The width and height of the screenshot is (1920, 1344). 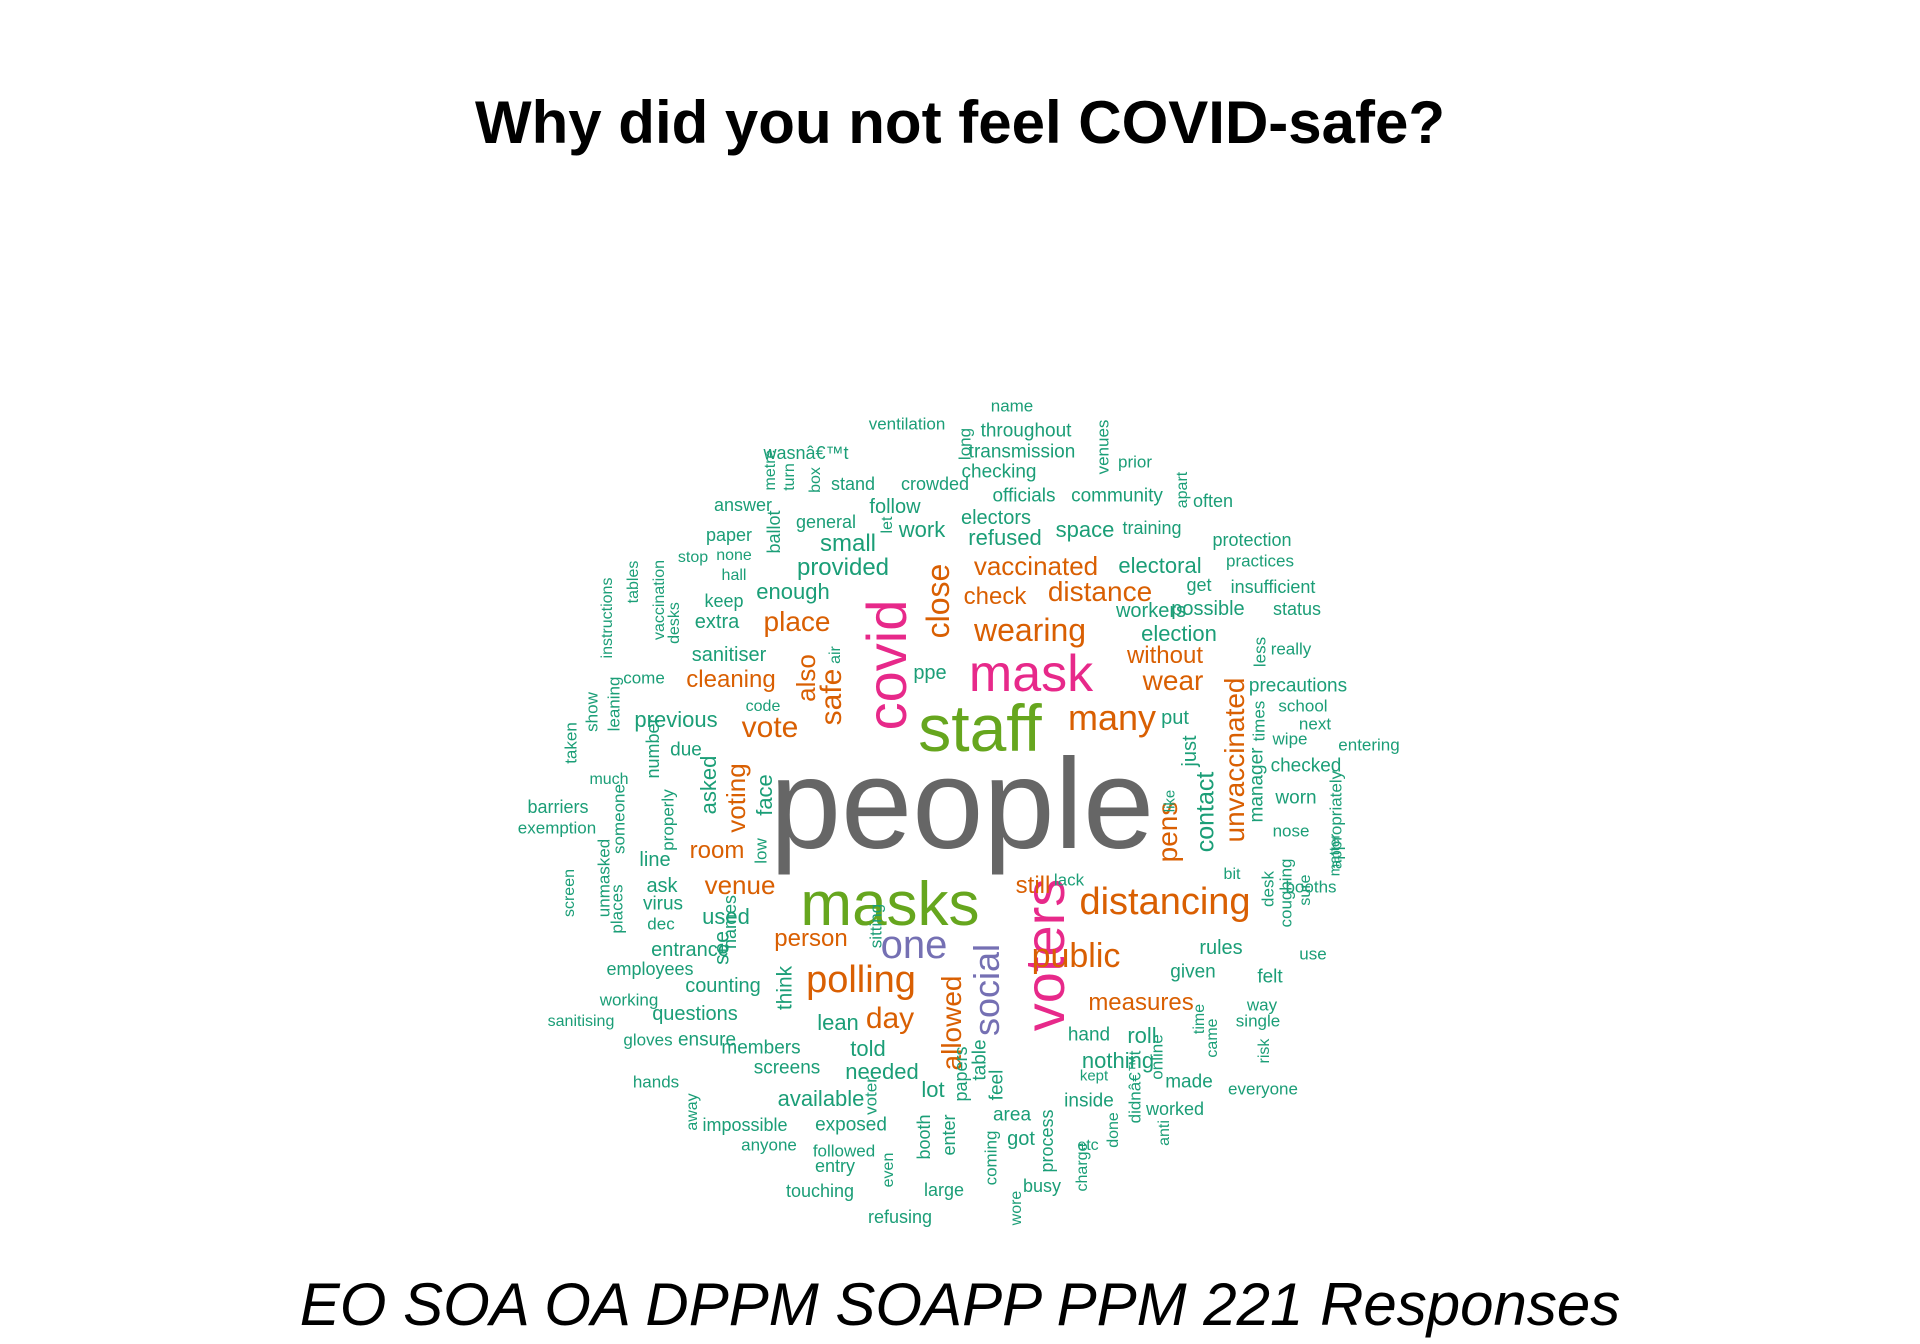 What do you see at coordinates (1164, 902) in the screenshot?
I see `word-9: distancing` at bounding box center [1164, 902].